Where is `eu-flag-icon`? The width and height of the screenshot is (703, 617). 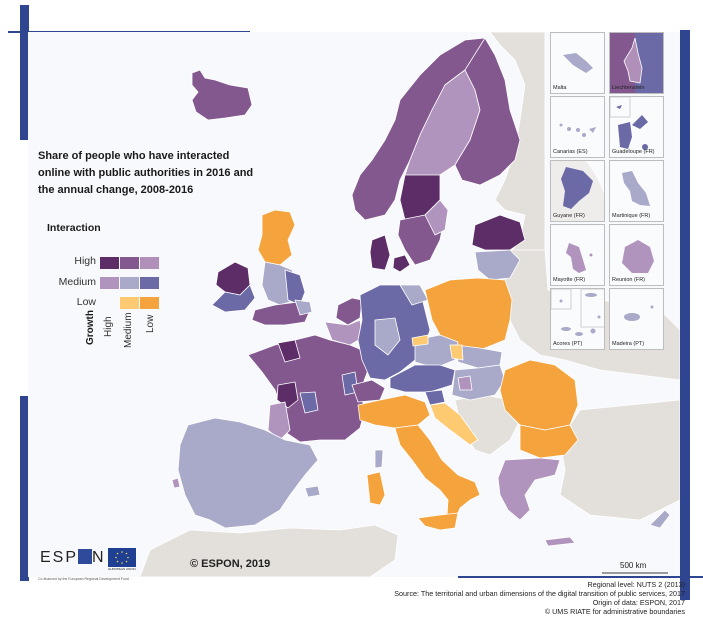 eu-flag-icon is located at coordinates (122, 557).